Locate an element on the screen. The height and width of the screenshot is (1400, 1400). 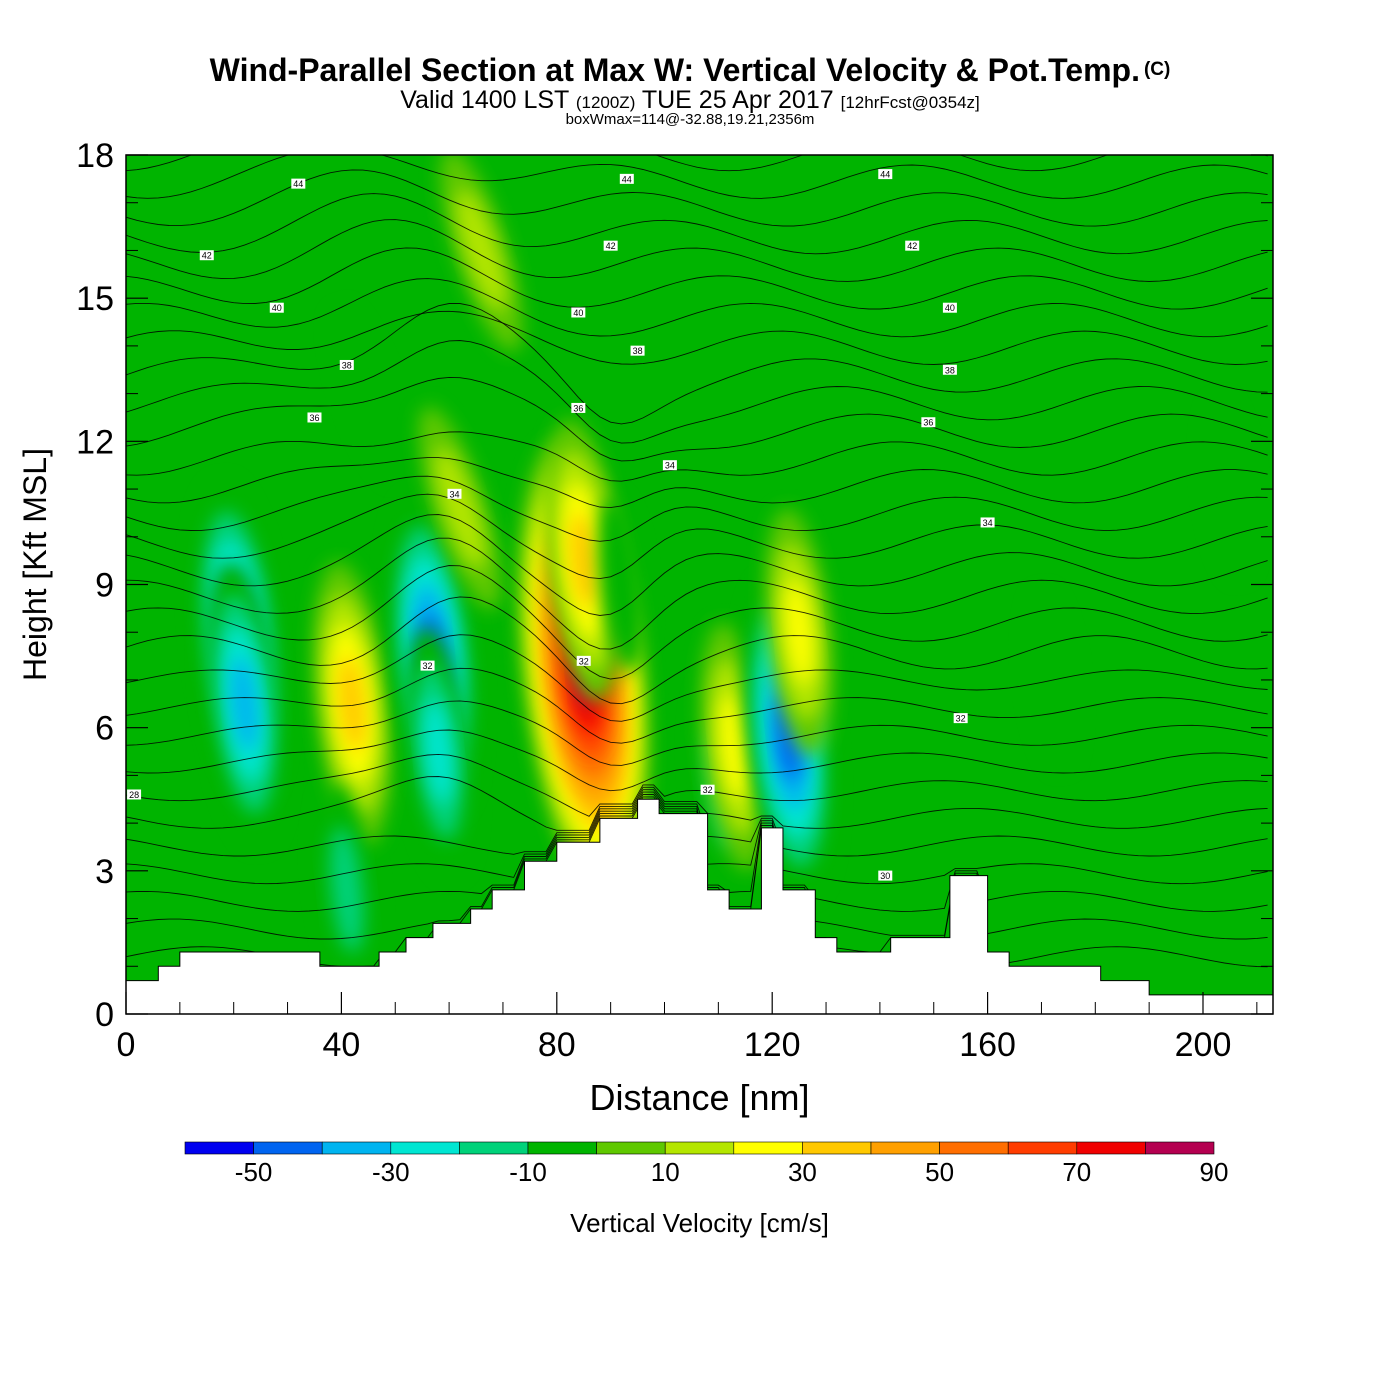
theta-label-text: 38 is located at coordinates (347, 365).